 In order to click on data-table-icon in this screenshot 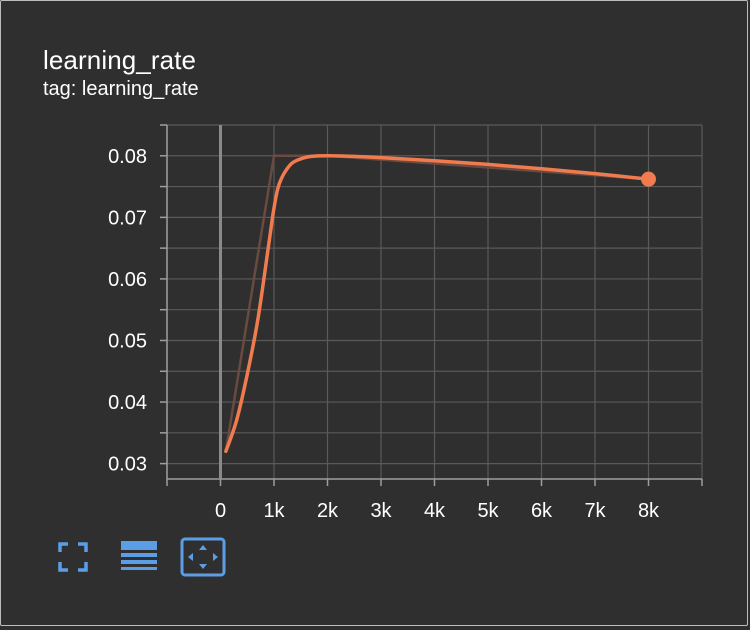, I will do `click(139, 555)`.